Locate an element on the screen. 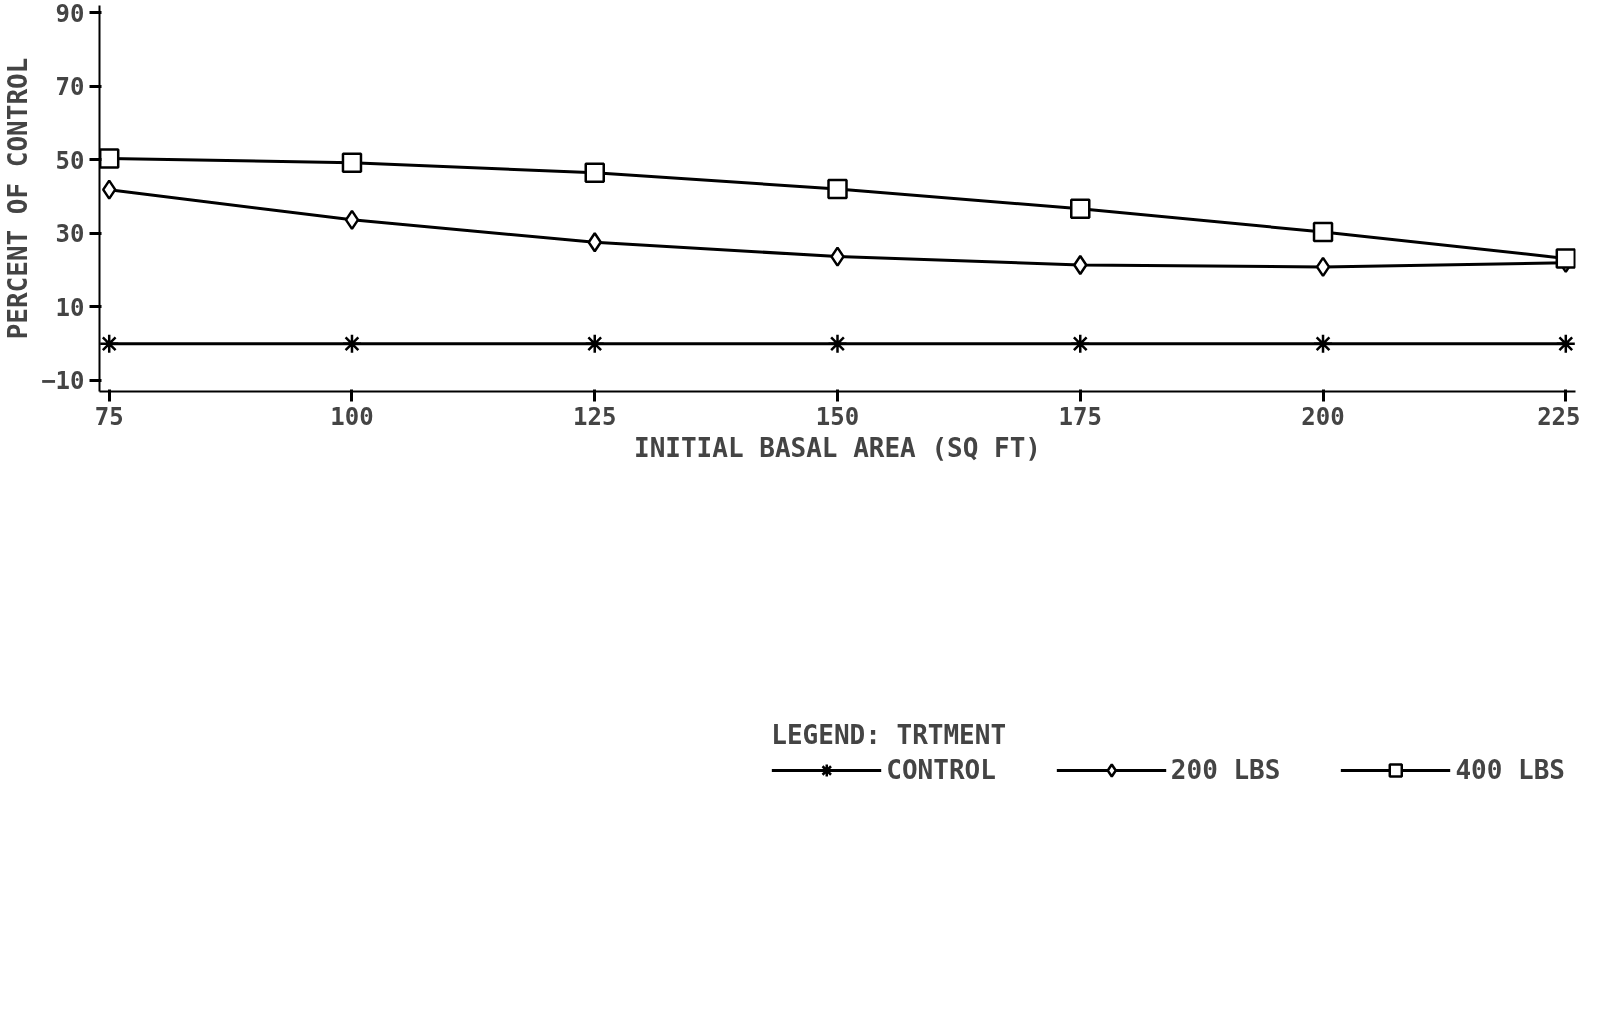 The image size is (1599, 1034). x-tick-label: 200 is located at coordinates (1323, 416).